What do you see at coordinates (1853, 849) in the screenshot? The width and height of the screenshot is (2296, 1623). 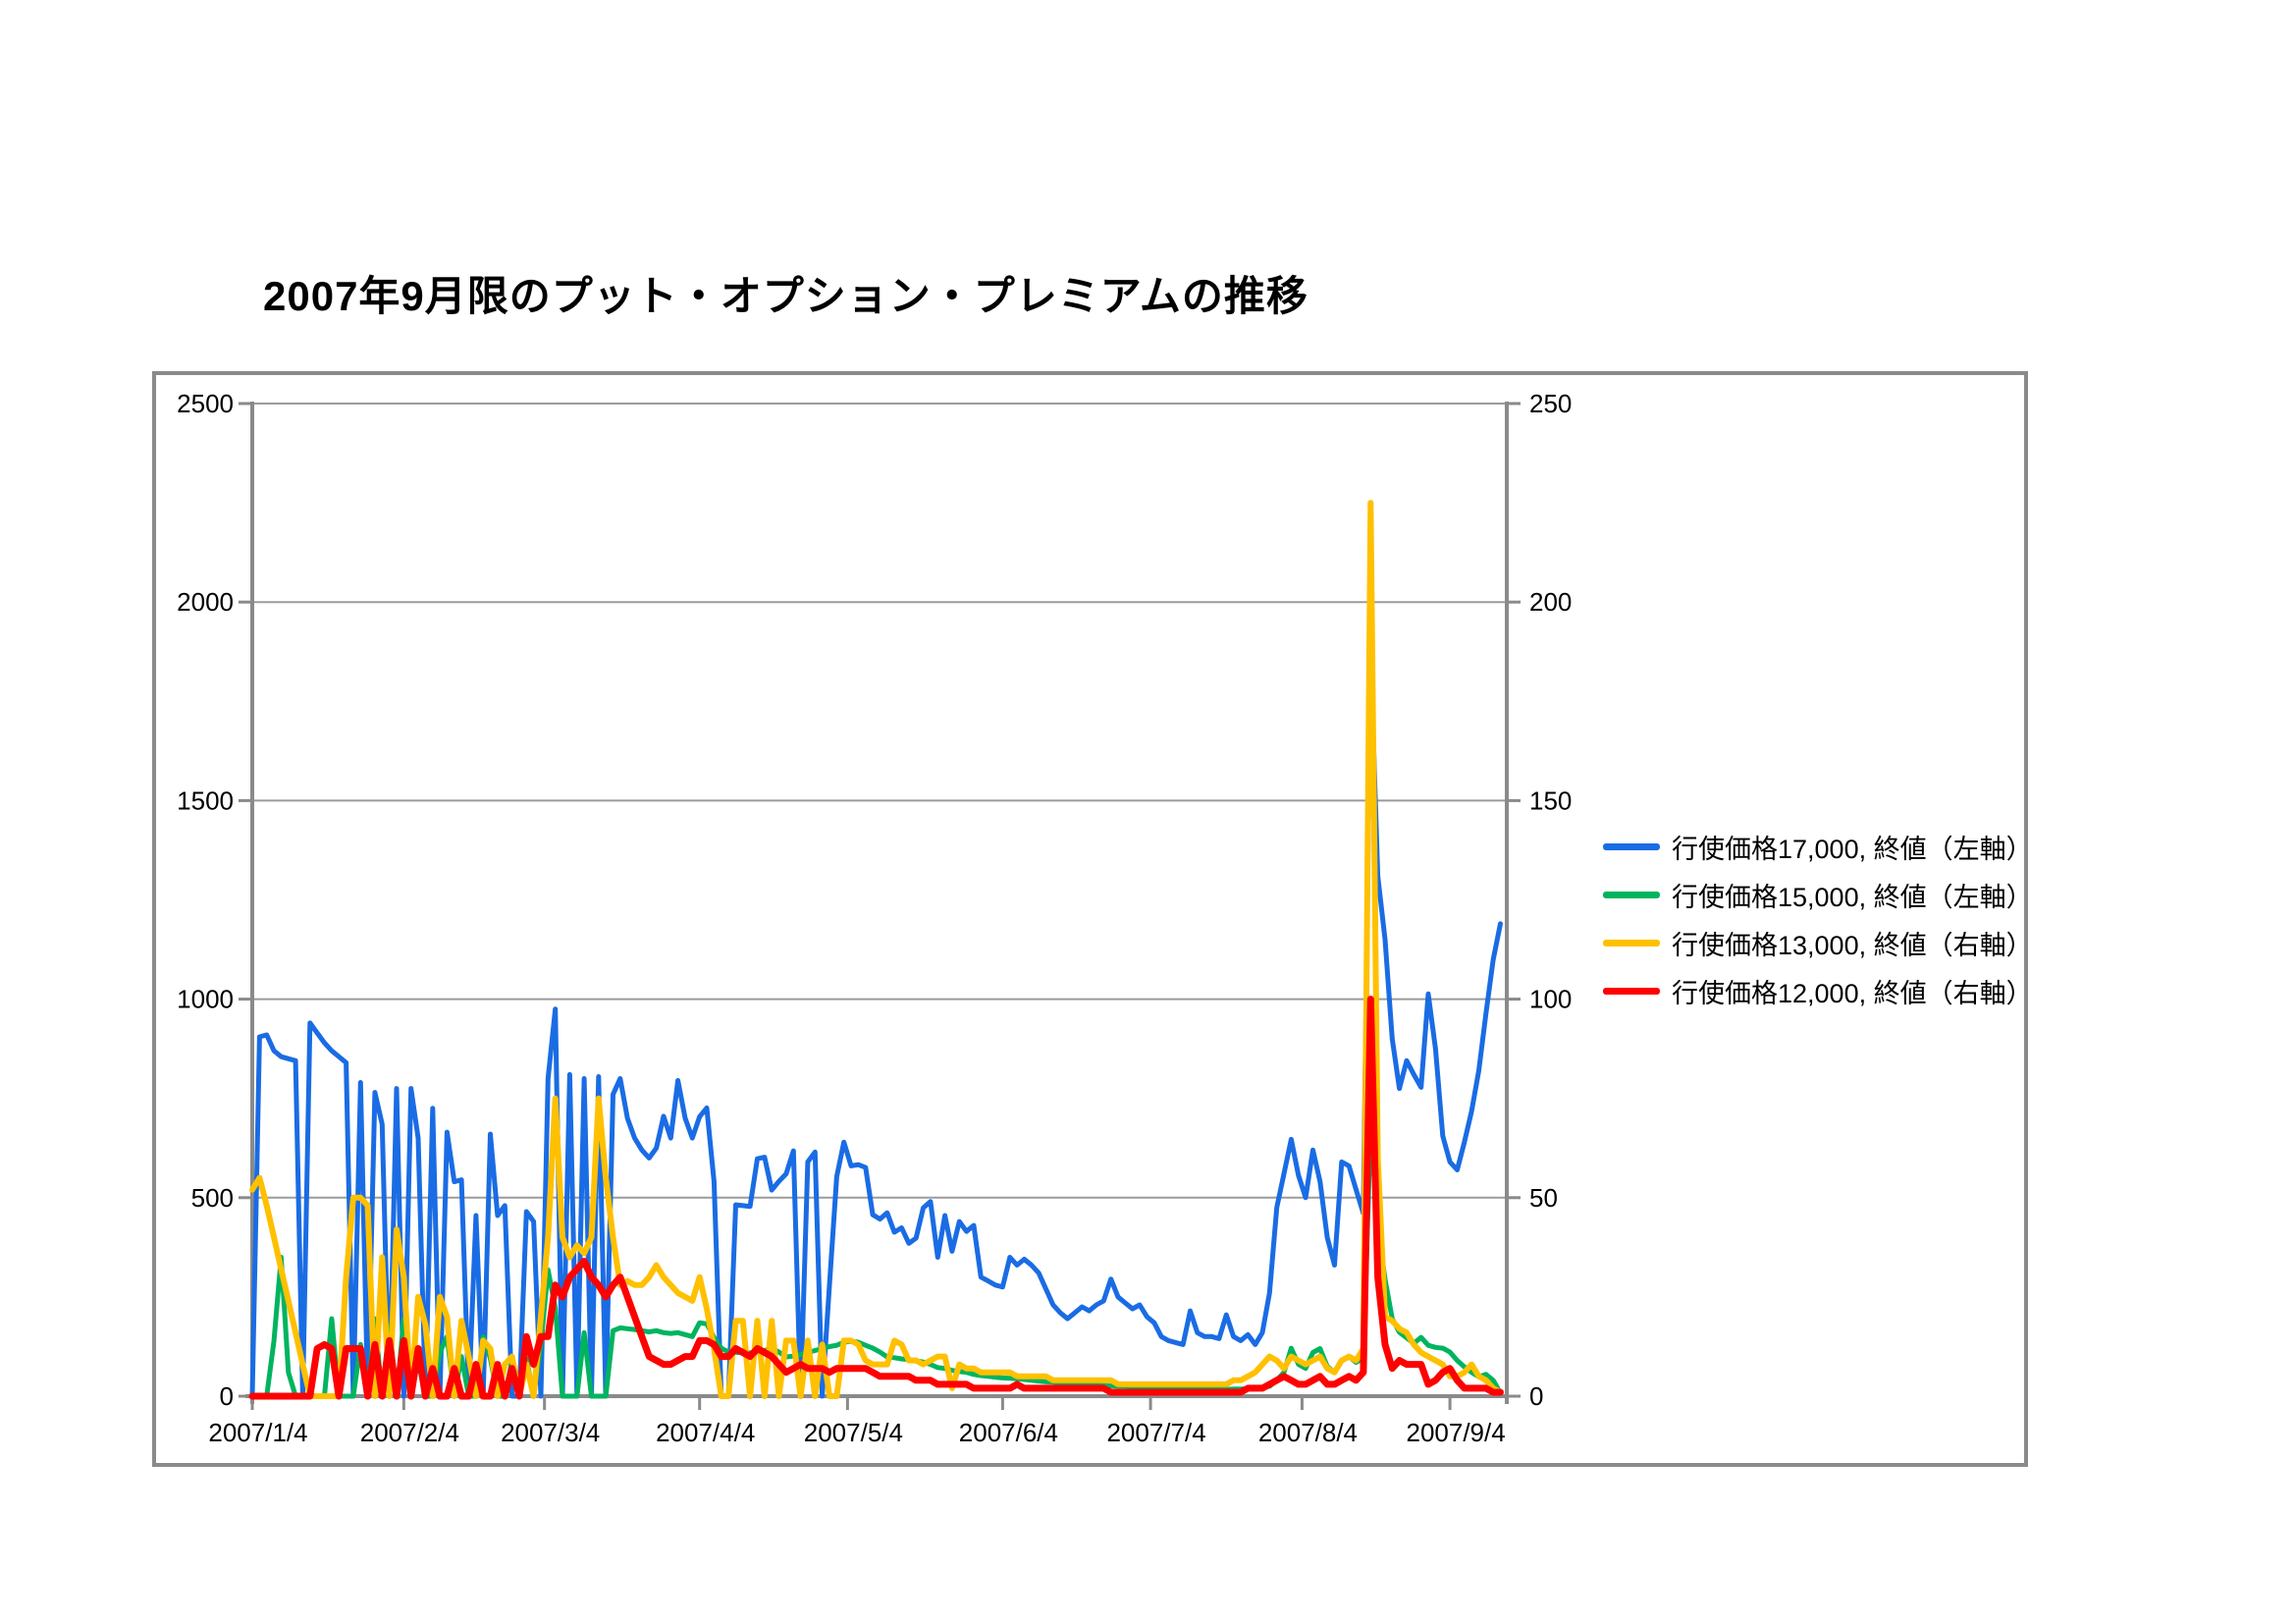 I see `legend-label: 行使価格17,000, 終値（左軸）` at bounding box center [1853, 849].